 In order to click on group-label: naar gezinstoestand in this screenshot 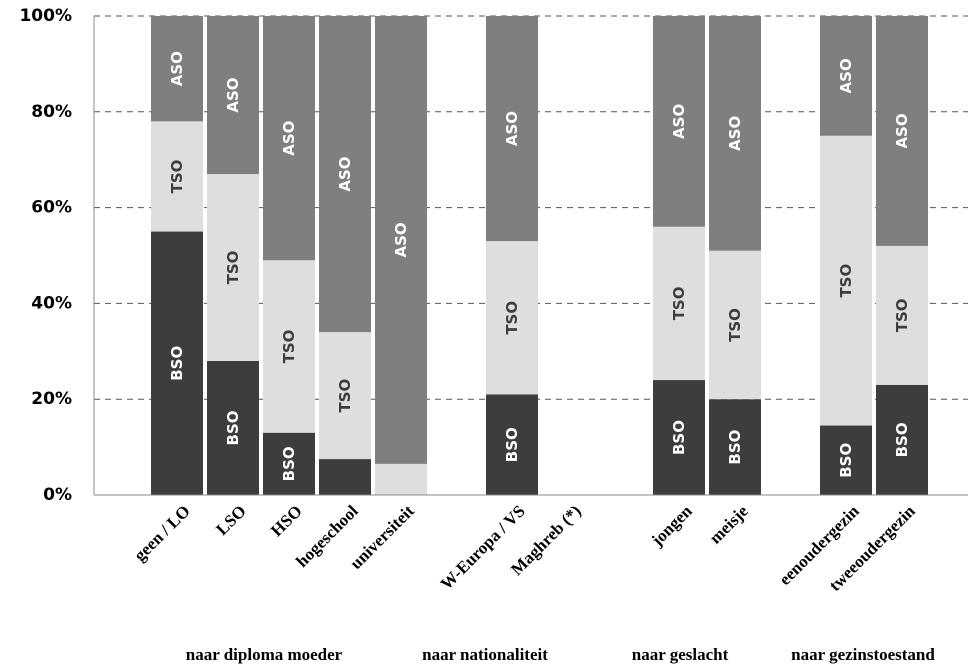, I will do `click(863, 654)`.